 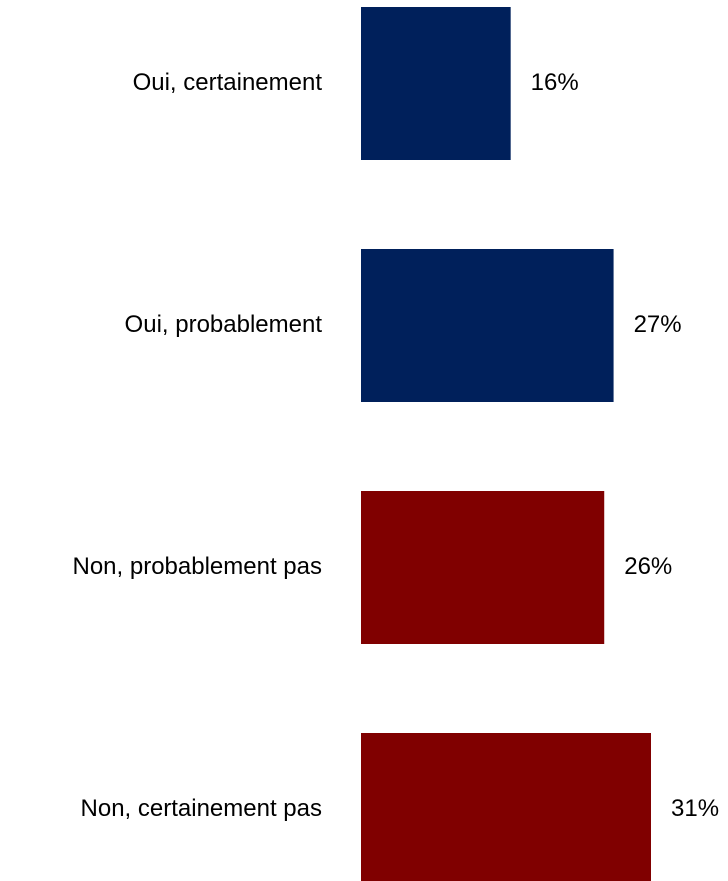 I want to click on value-label-2: 27%, so click(x=658, y=324).